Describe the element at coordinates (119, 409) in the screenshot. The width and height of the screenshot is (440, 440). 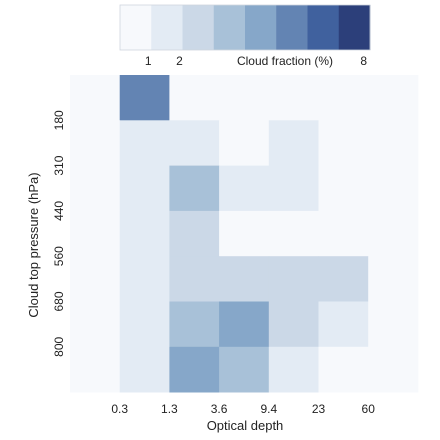
I see `x-tick-label: 0.3` at that location.